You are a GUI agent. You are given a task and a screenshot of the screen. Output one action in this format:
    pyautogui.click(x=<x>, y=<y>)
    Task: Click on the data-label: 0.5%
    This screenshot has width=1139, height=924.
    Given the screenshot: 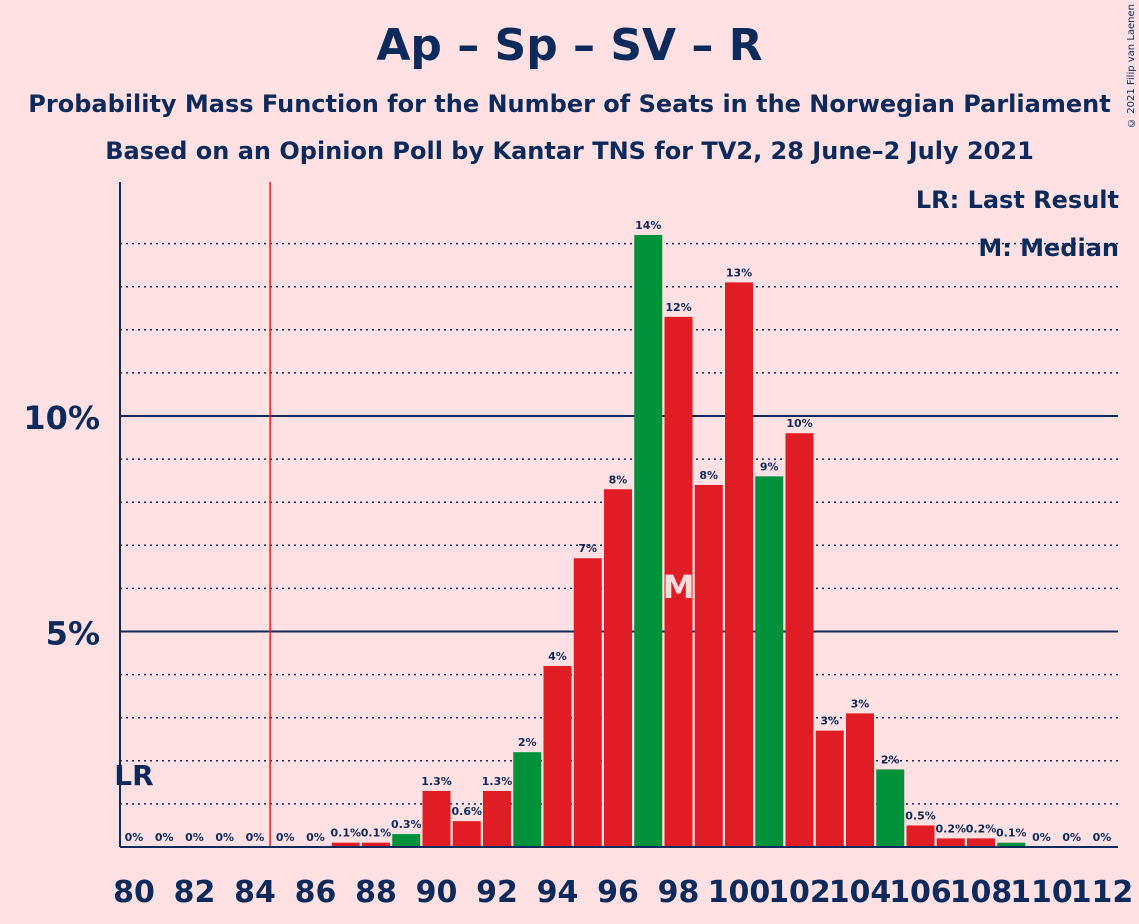 What is the action you would take?
    pyautogui.click(x=920, y=815)
    